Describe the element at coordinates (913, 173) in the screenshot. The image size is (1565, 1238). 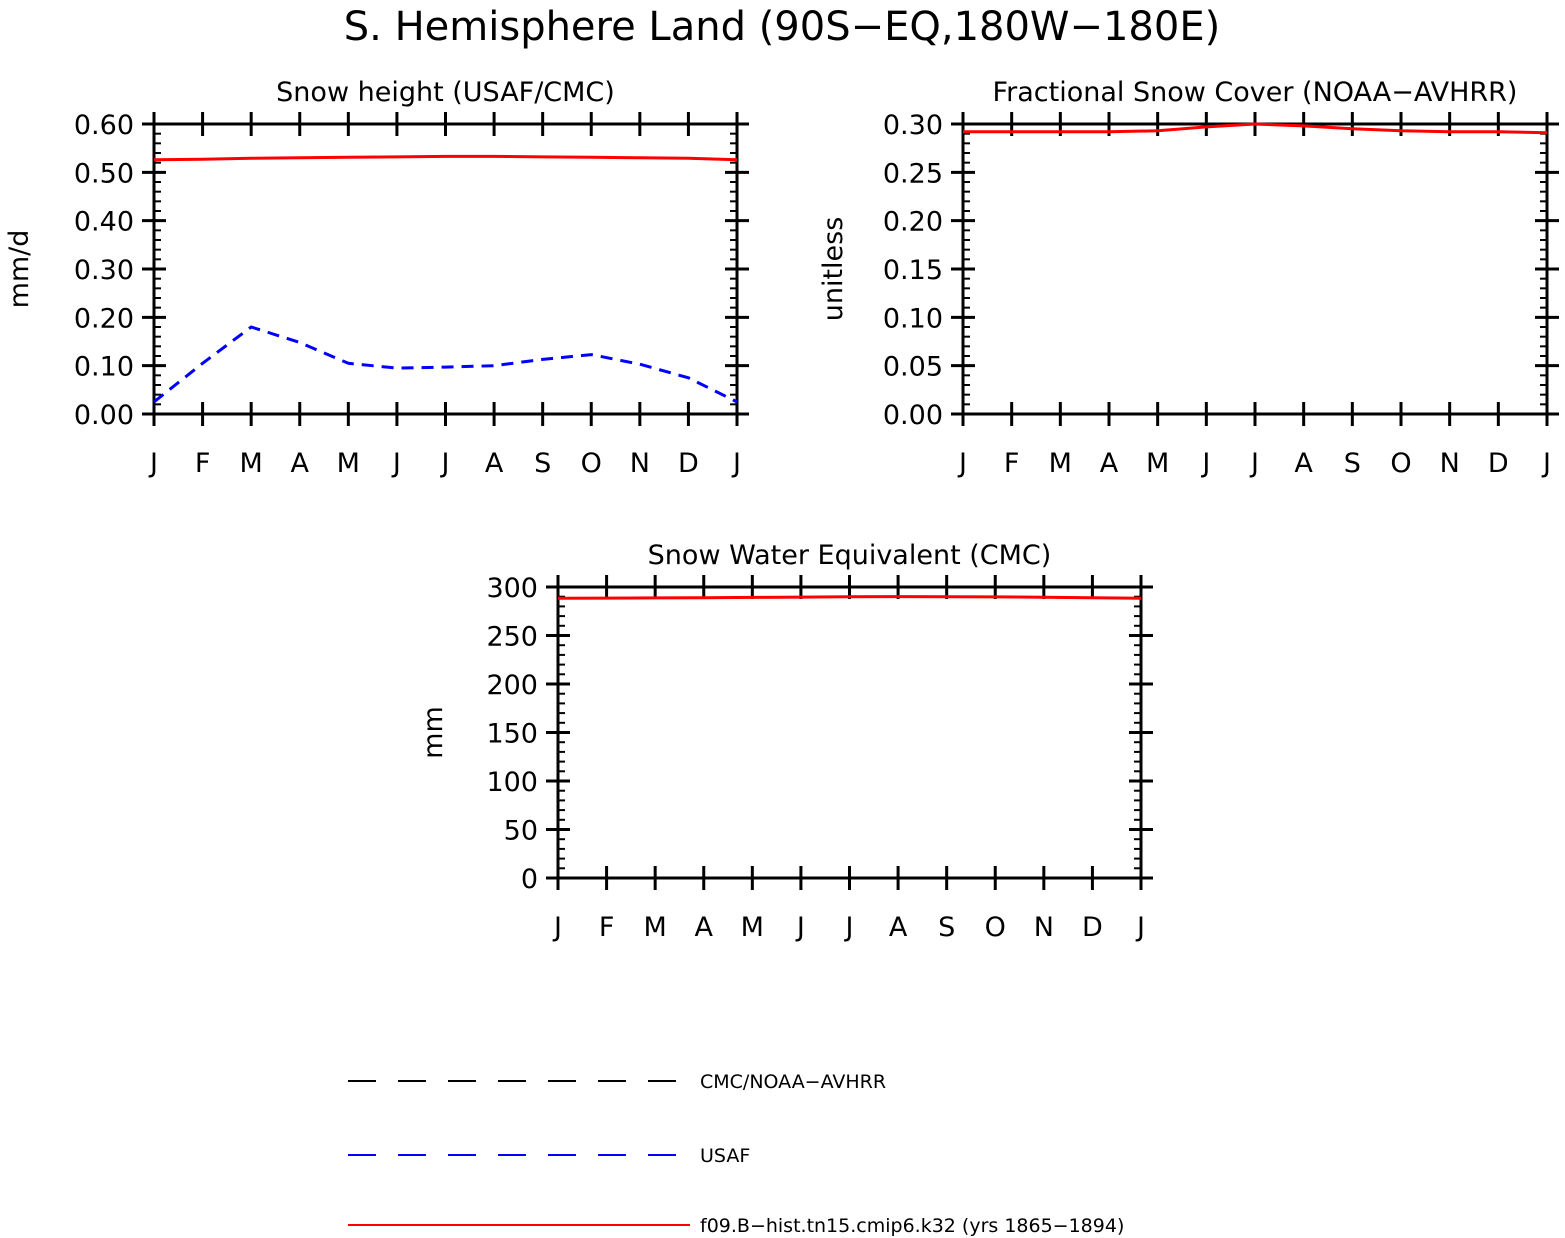
I see `y-tick-label: 0.25` at that location.